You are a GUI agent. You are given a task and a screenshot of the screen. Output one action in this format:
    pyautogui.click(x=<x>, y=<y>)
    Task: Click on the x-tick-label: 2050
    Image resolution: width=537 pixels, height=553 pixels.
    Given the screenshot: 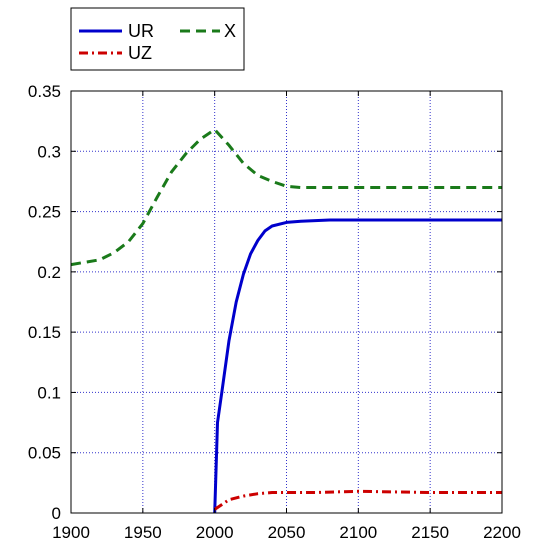 What is the action you would take?
    pyautogui.click(x=287, y=532)
    